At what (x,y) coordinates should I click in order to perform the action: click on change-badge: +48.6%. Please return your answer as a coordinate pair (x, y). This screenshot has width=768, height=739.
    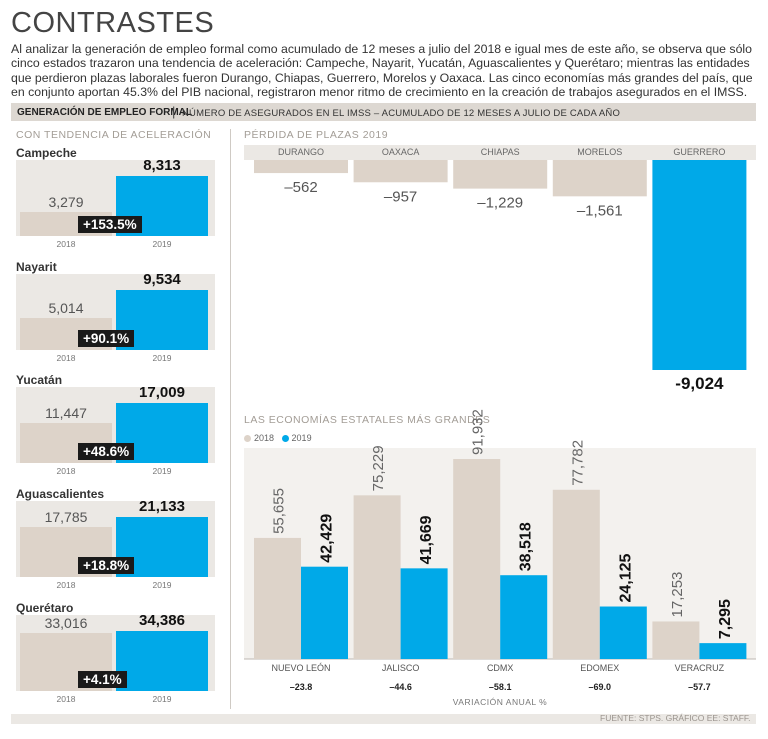
    Looking at the image, I should click on (106, 451).